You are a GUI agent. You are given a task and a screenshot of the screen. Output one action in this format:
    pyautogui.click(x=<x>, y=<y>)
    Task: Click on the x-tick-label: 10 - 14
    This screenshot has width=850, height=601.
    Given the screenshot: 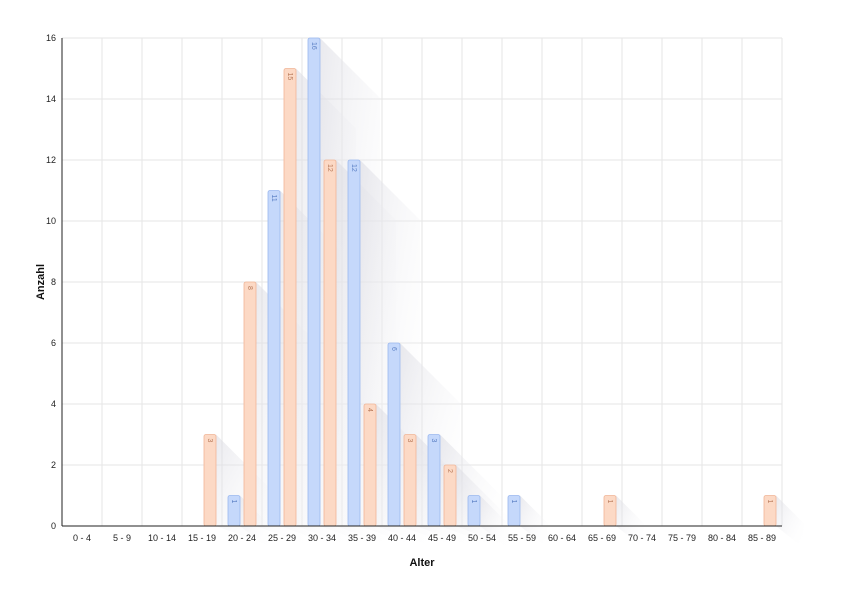 What is the action you would take?
    pyautogui.click(x=162, y=538)
    